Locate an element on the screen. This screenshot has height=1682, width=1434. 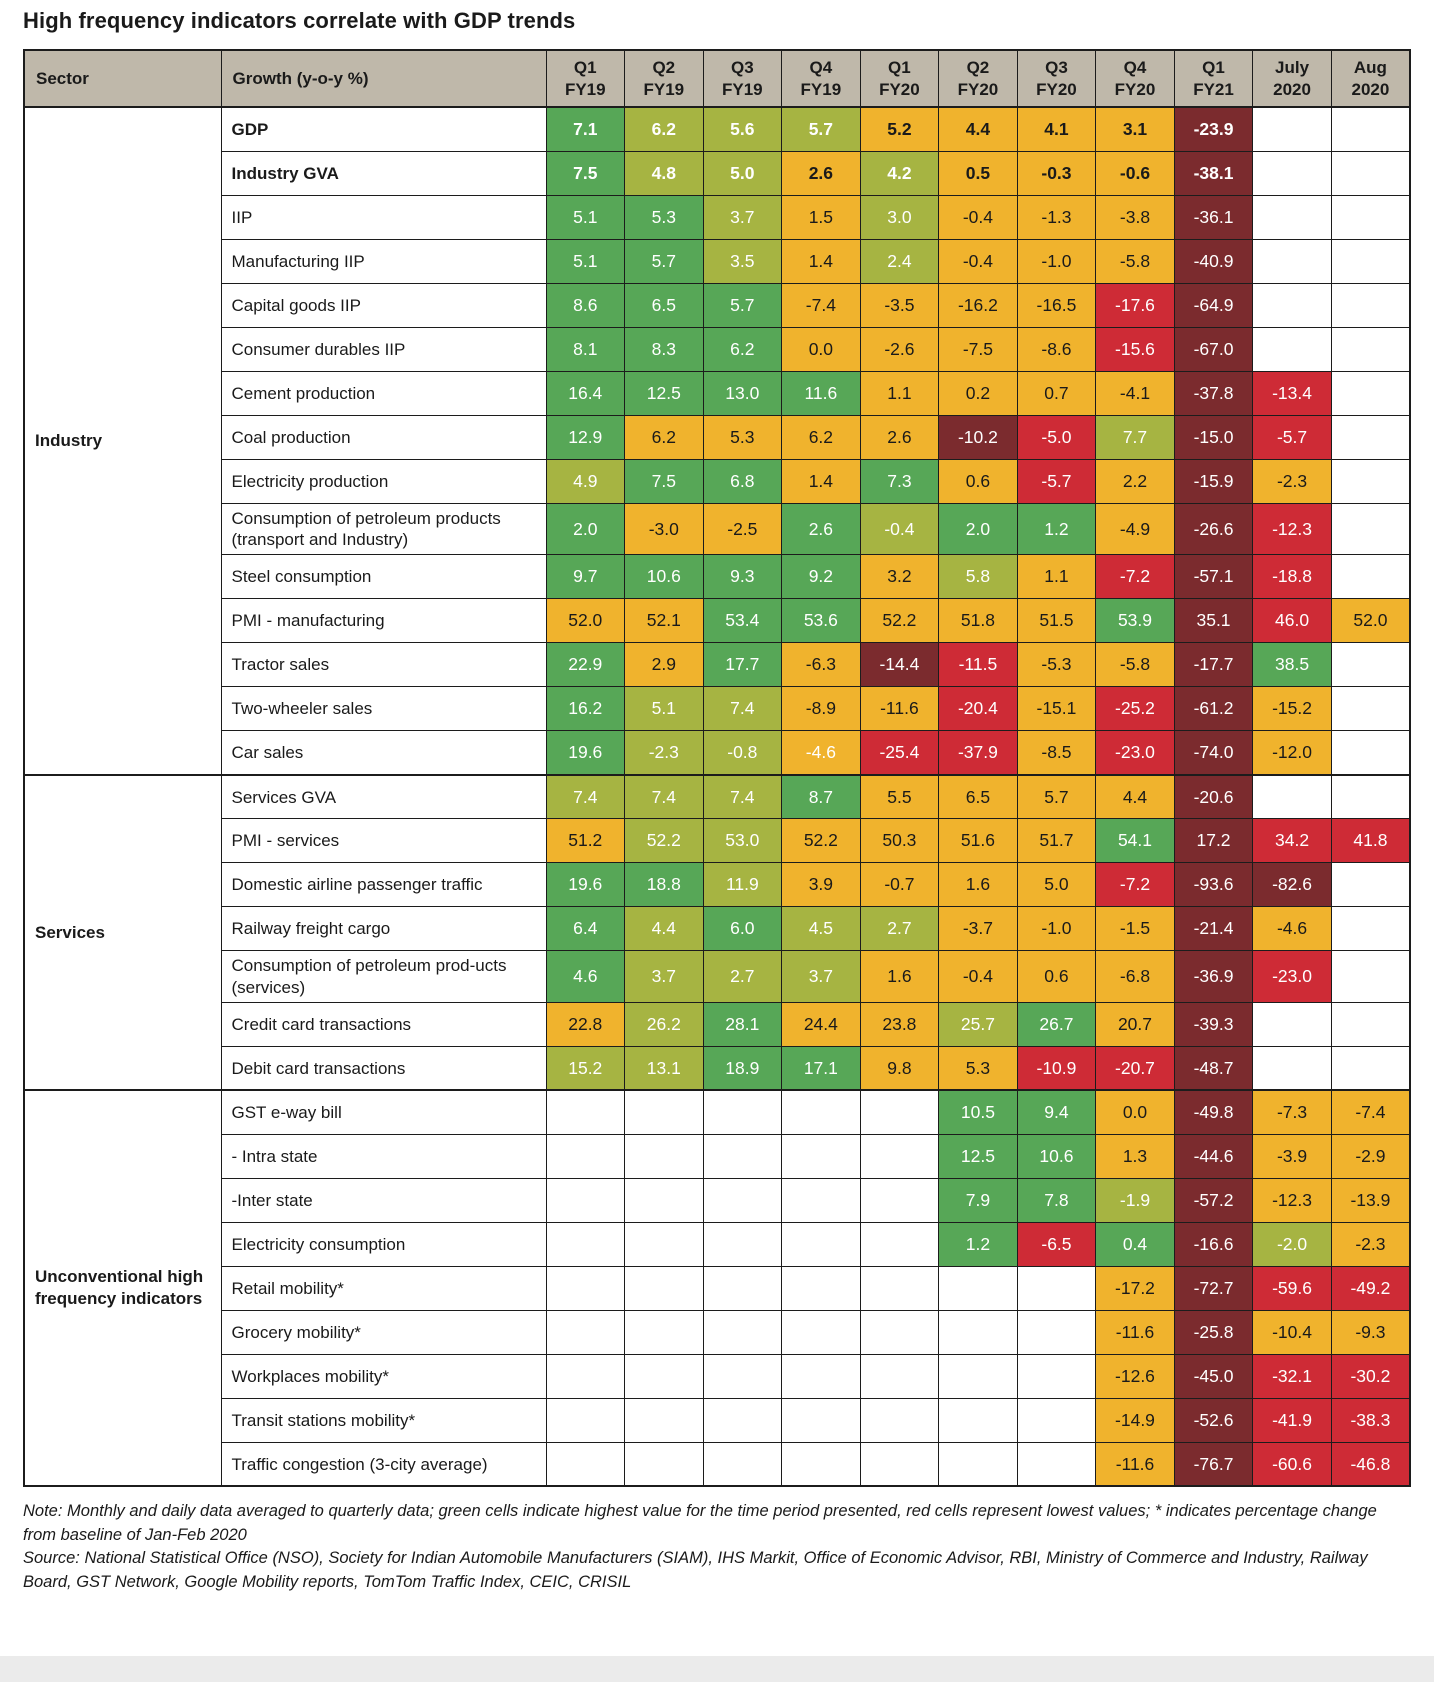
table-row: IIP 5.1 5.3 3.7 1.5 3.0 -0.4 -1.3 -3.8 -36.1 is located at coordinates (717, 217).